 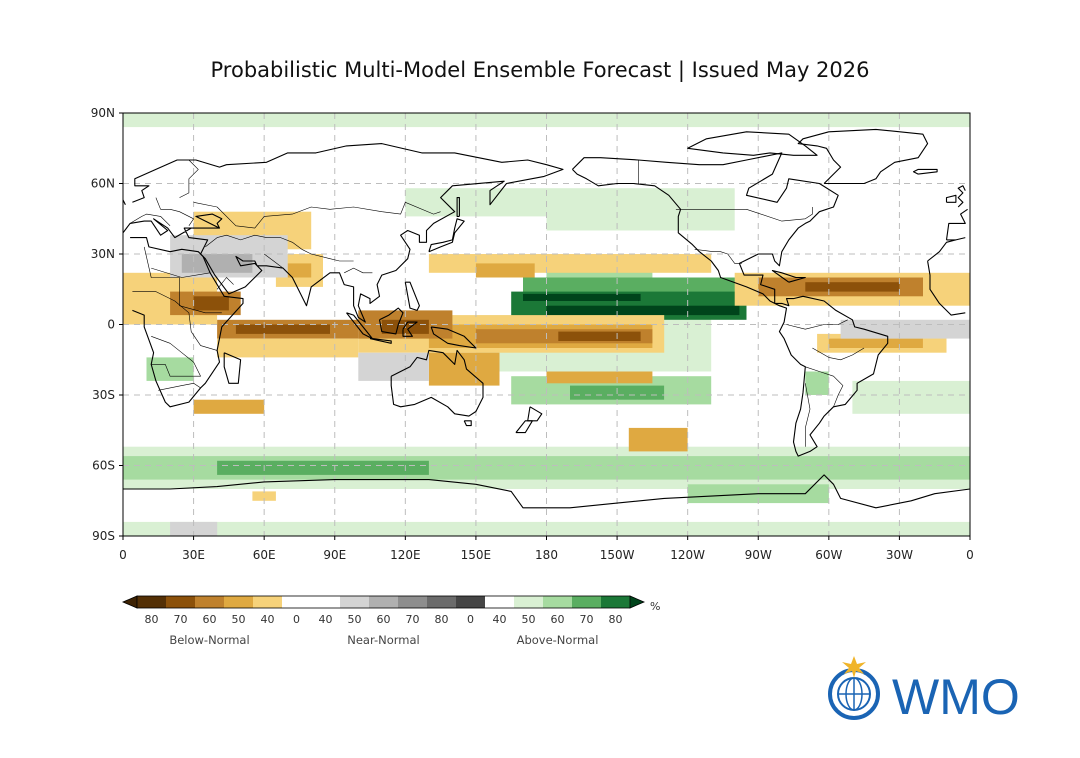 What do you see at coordinates (103, 184) in the screenshot?
I see `lat-tick-label: 60N` at bounding box center [103, 184].